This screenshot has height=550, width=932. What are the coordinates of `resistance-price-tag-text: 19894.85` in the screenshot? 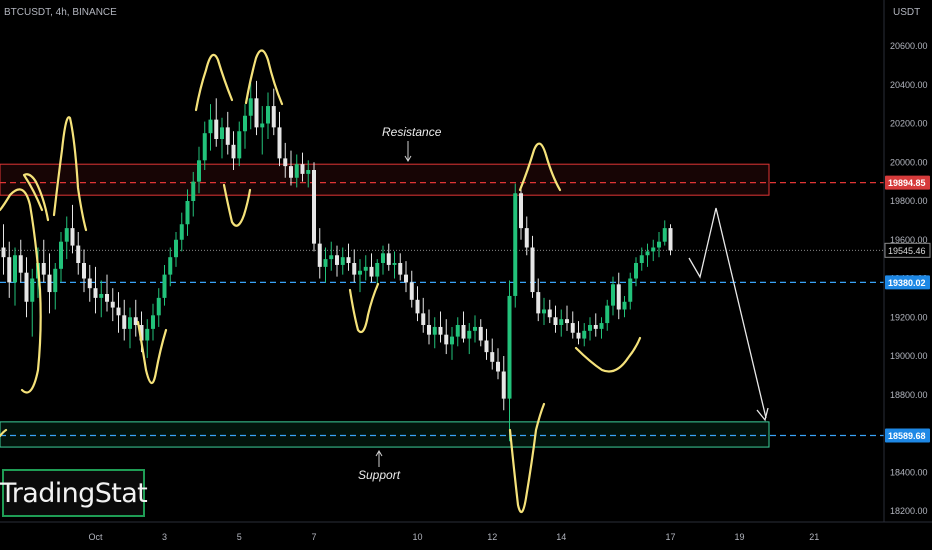 It's located at (907, 183).